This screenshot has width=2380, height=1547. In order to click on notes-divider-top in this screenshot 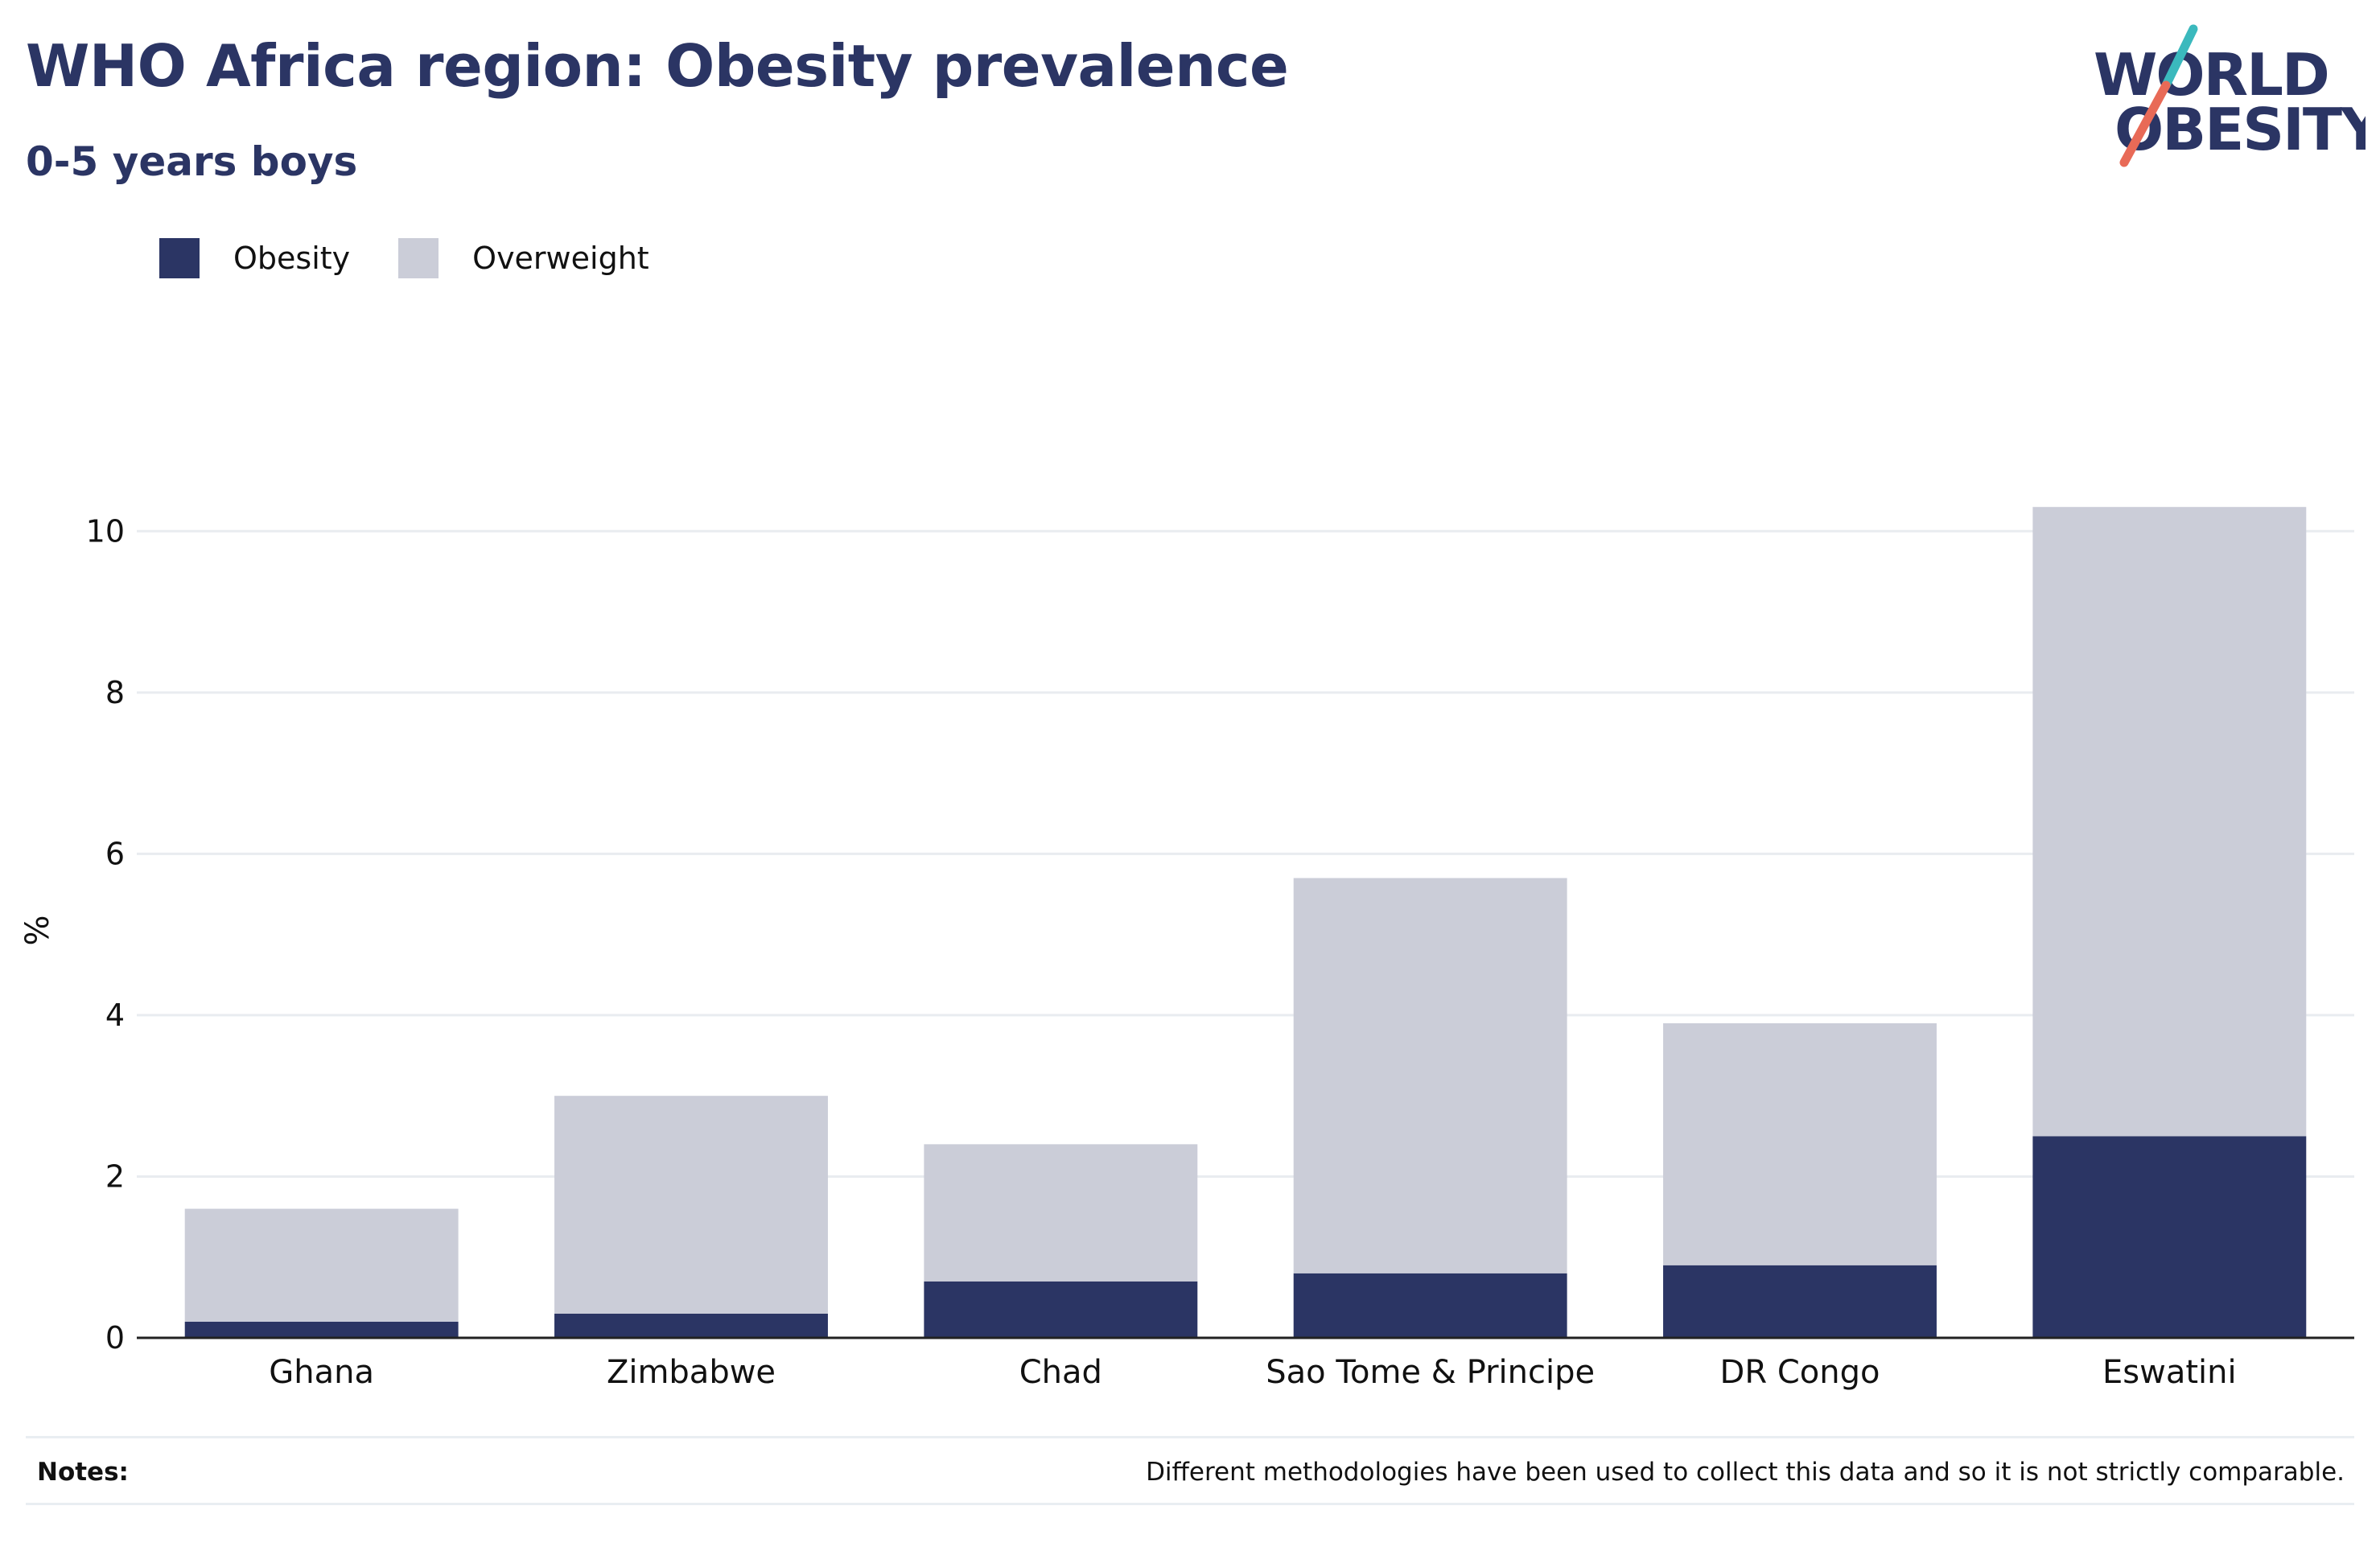, I will do `click(1190, 1437)`.